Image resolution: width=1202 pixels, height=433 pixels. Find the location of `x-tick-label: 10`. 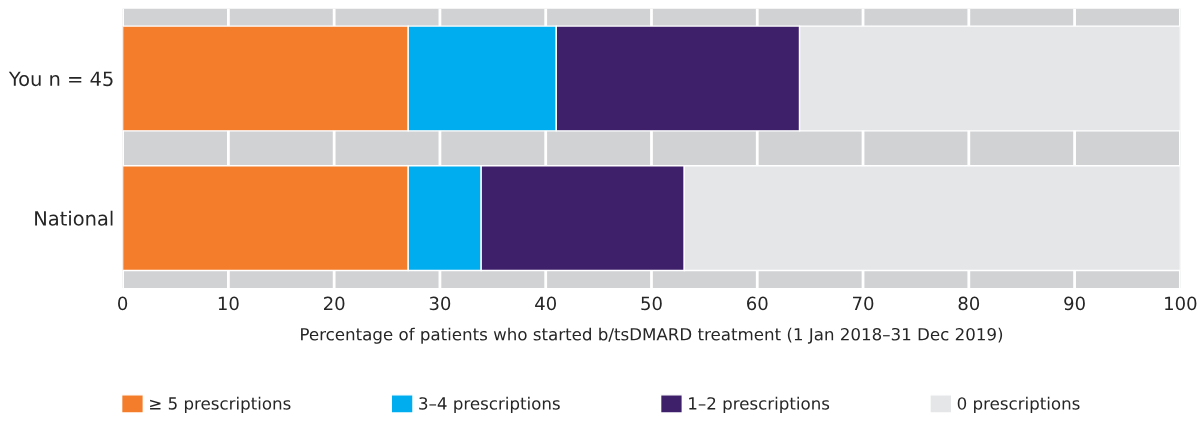

x-tick-label: 10 is located at coordinates (228, 303).